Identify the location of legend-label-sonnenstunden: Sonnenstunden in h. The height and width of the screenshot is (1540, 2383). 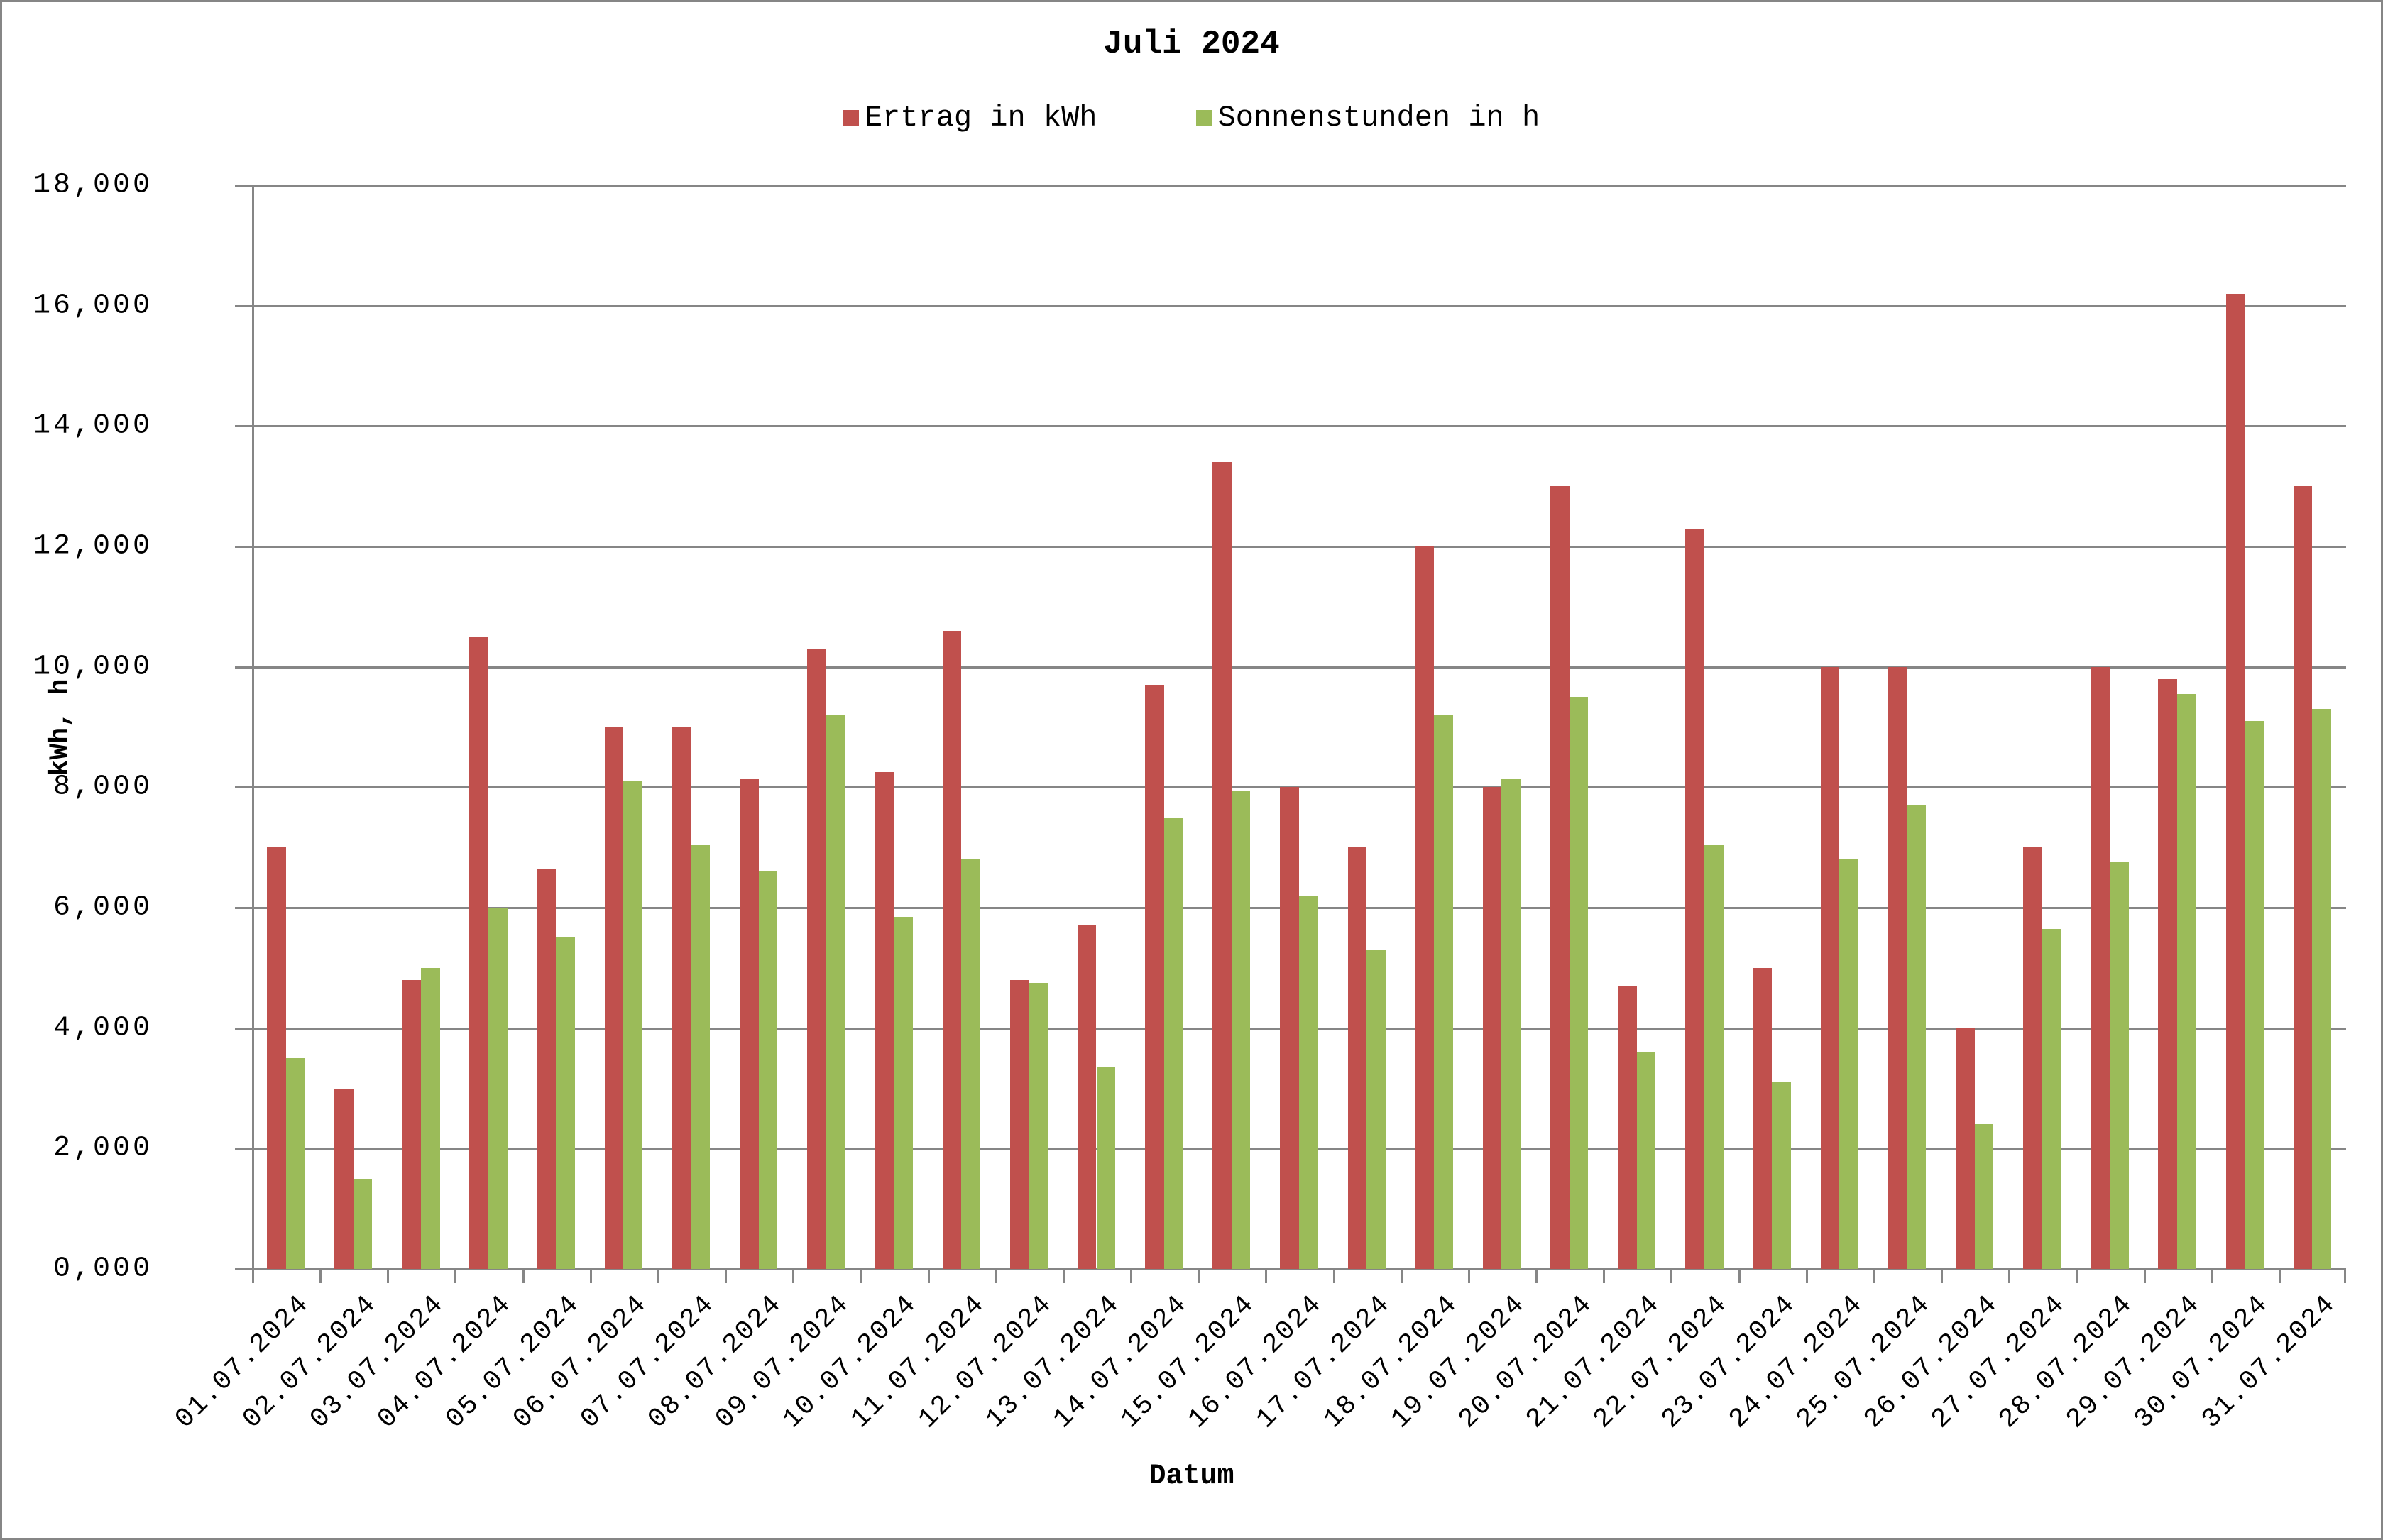
(1378, 118).